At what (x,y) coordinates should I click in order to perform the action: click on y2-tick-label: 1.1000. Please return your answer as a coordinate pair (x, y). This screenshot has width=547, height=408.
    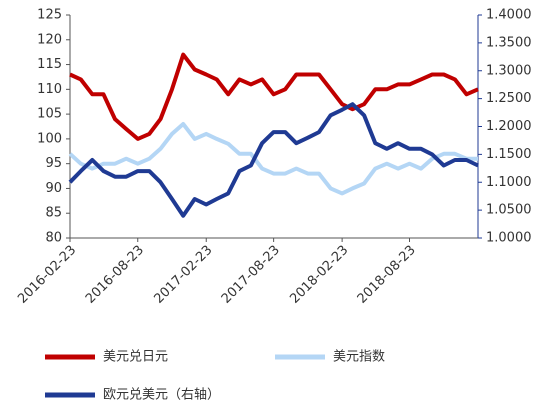
    Looking at the image, I should click on (509, 182).